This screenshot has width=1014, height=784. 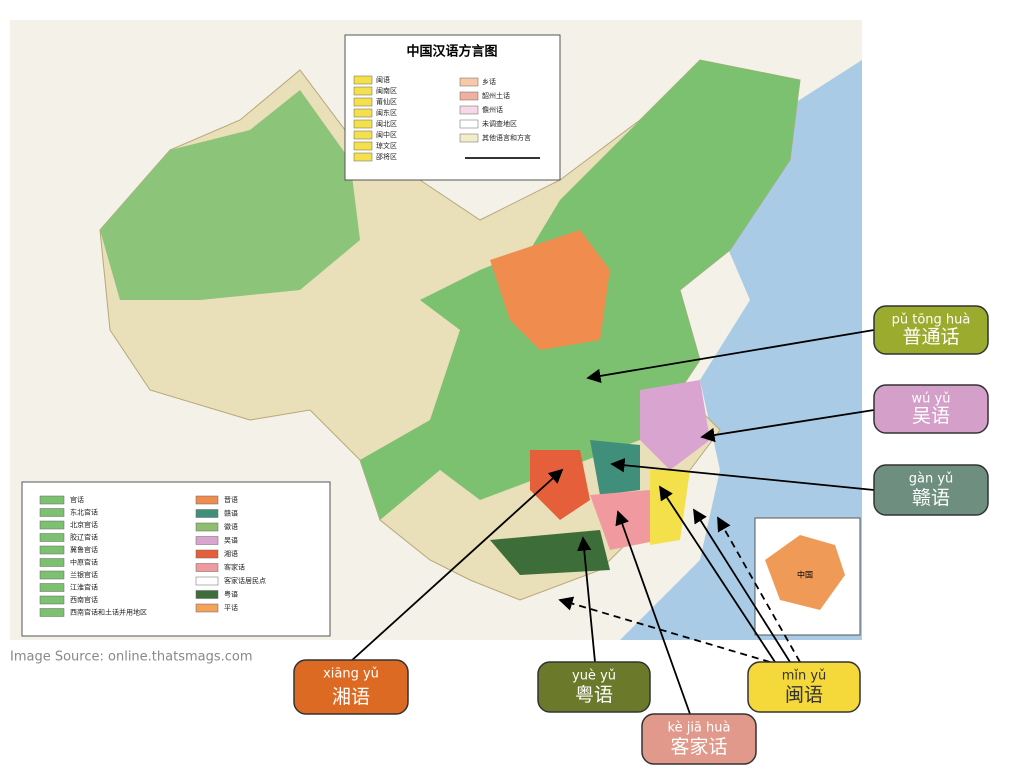 I want to click on callout-pinyin: yuè yǔ, so click(x=594, y=676).